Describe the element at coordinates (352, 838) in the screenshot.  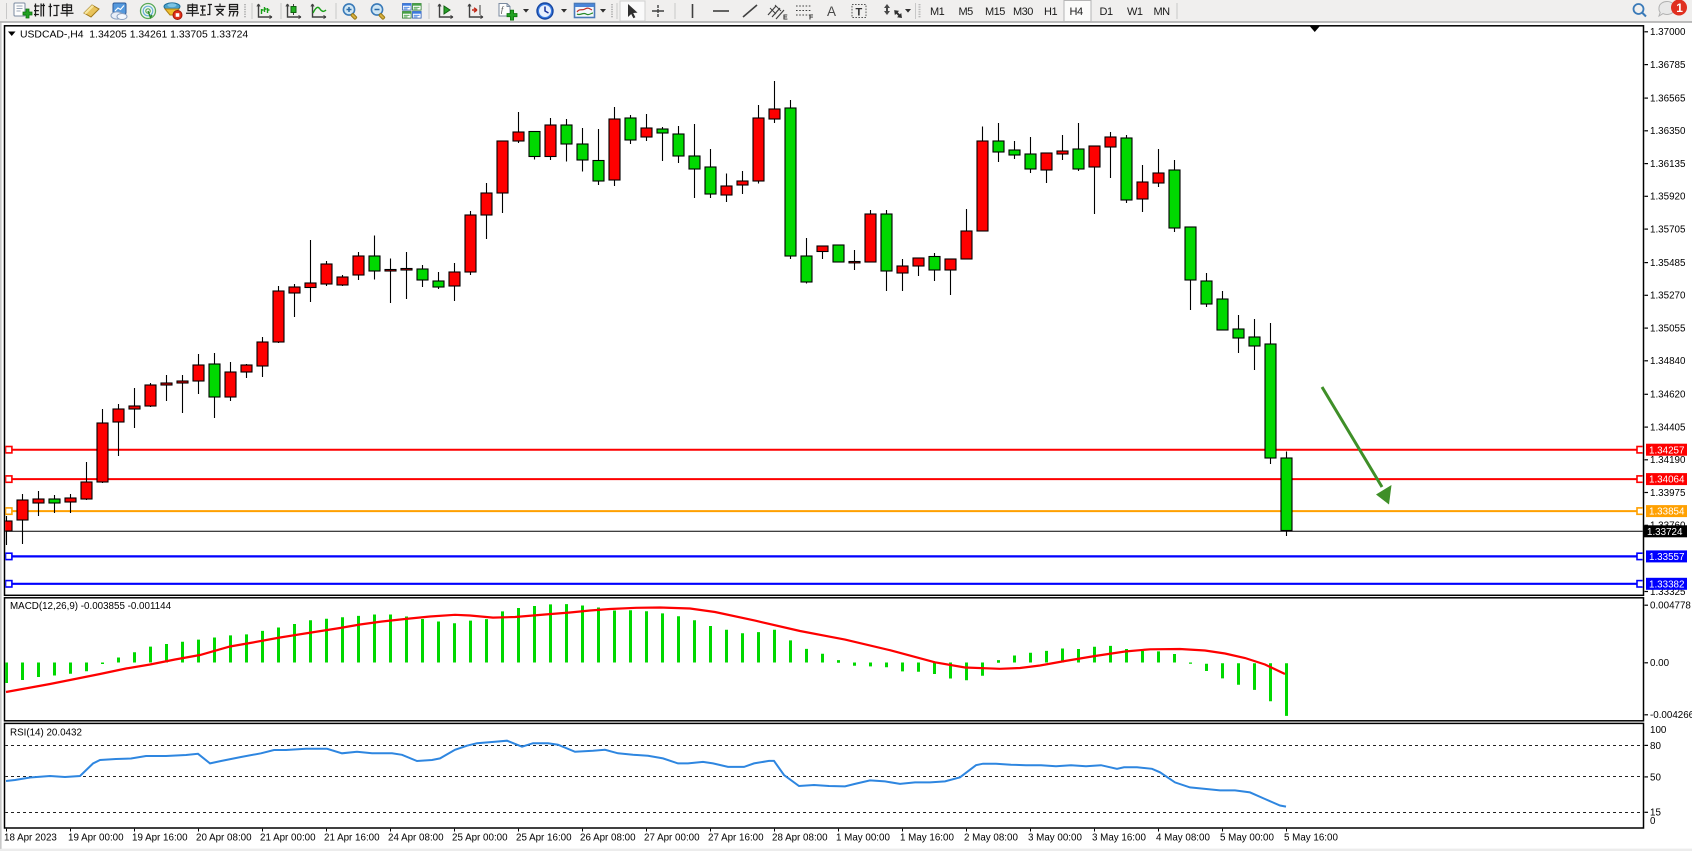
I see `svg-text: 21 Apr 16:00` at that location.